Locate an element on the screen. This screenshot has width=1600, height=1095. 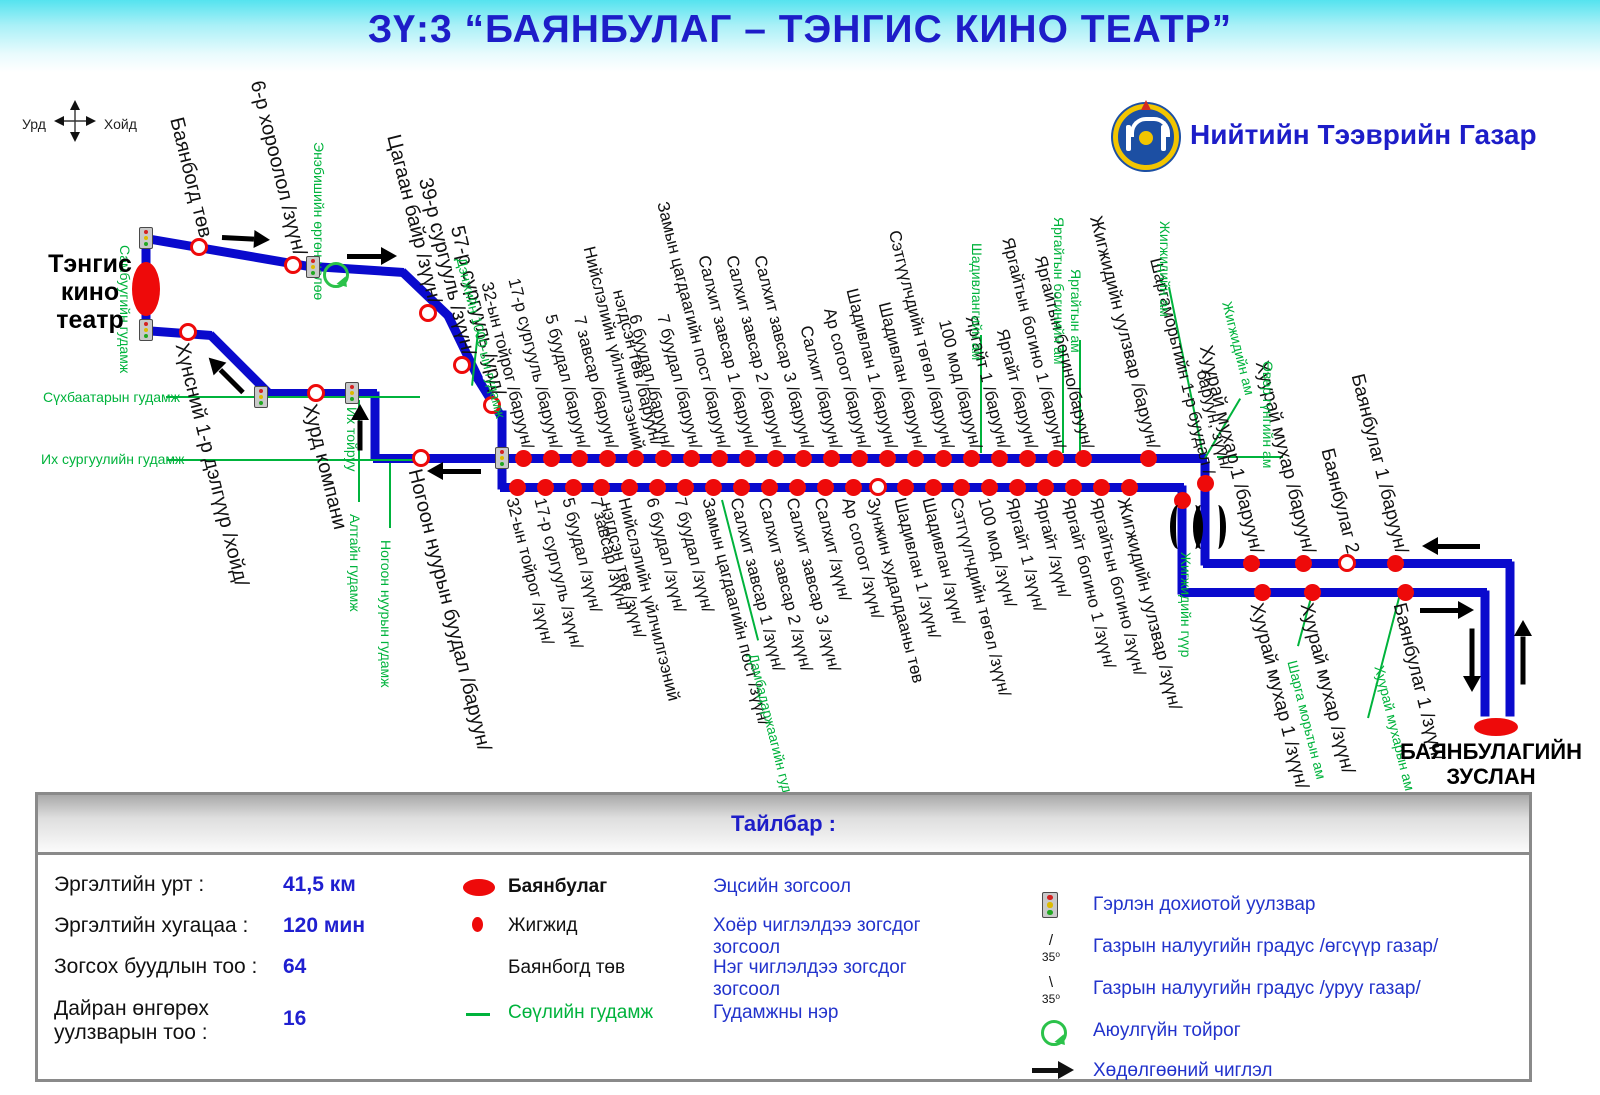
compass: Урд Хойд is located at coordinates (79, 123).